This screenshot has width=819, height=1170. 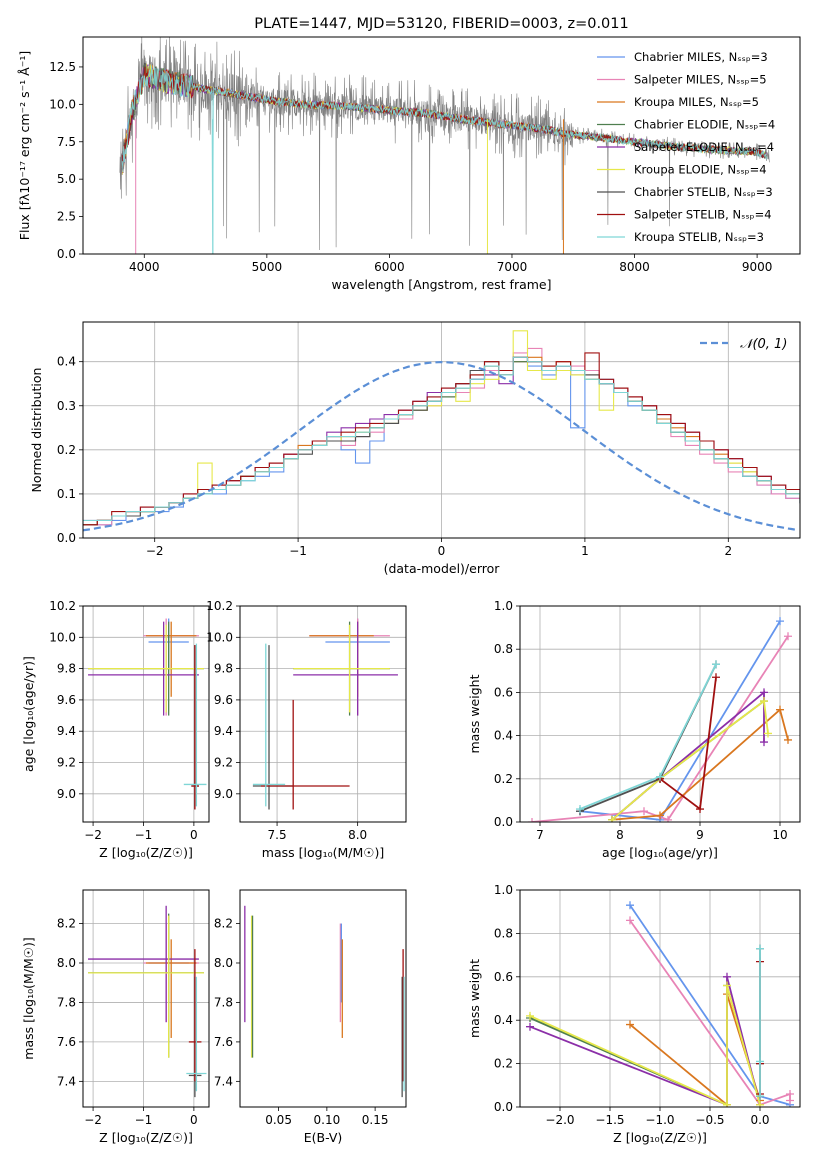 What do you see at coordinates (146, 852) in the screenshot?
I see `x-axis-label: Z [log₁₀(Z/Z☉)]` at bounding box center [146, 852].